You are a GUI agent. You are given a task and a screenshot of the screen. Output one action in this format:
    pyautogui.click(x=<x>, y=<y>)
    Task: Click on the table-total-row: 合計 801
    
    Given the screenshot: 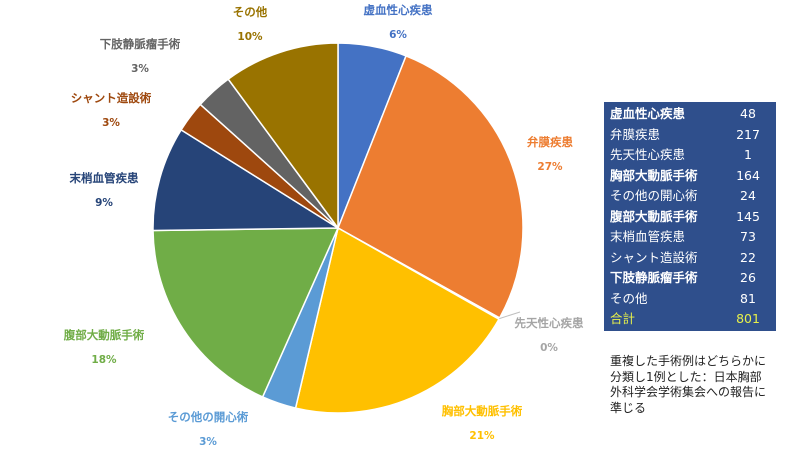 What is the action you would take?
    pyautogui.click(x=690, y=319)
    